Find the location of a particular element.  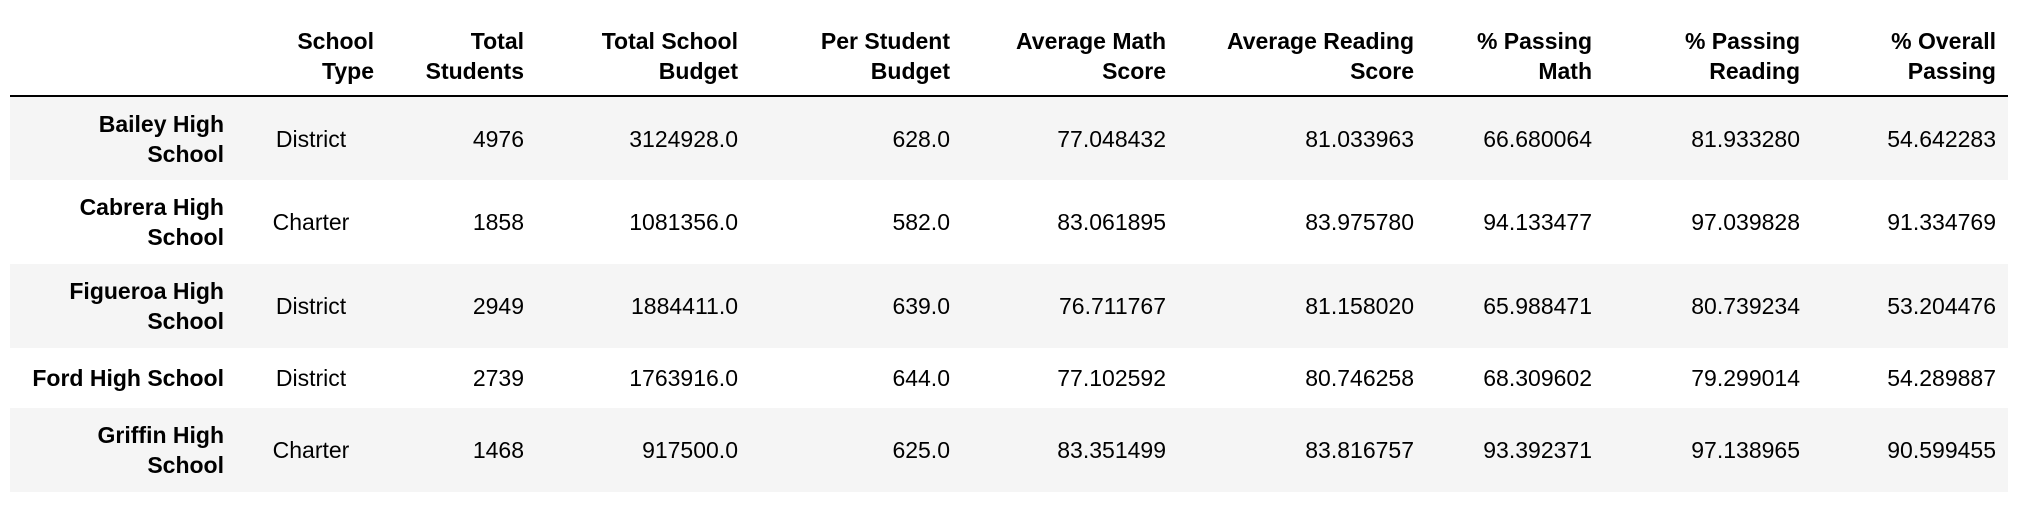

cell-total-students: 1468 is located at coordinates (498, 450).